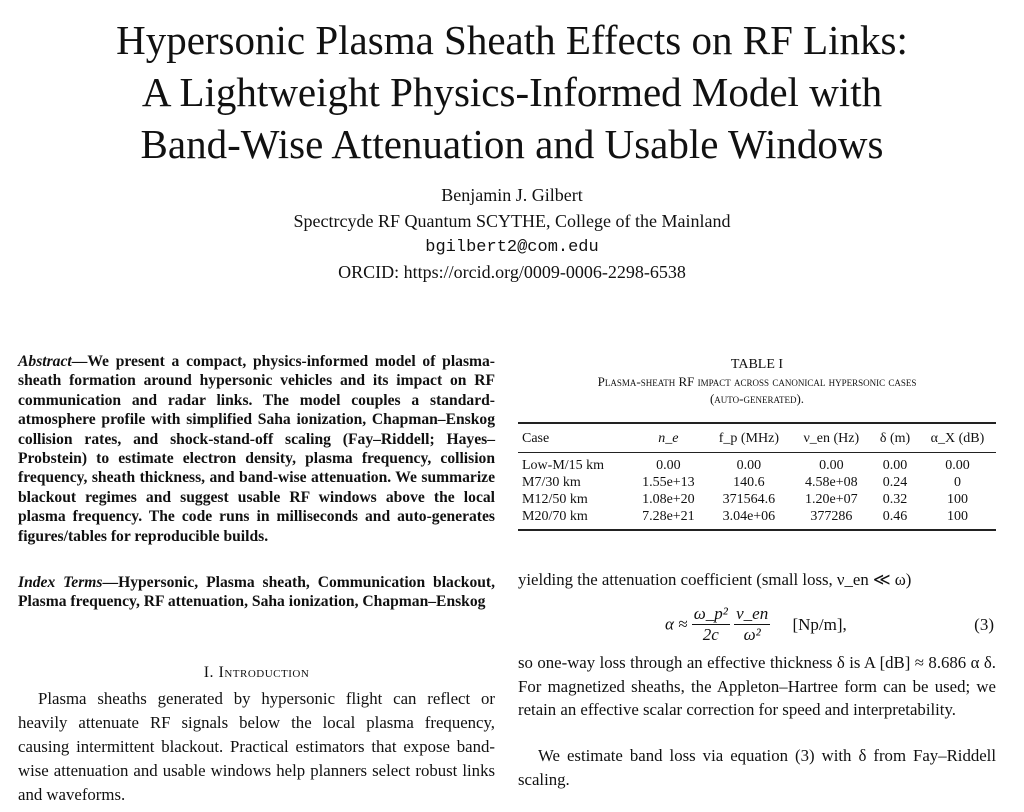 The height and width of the screenshot is (812, 1024). I want to click on table-cell: 0, so click(957, 482).